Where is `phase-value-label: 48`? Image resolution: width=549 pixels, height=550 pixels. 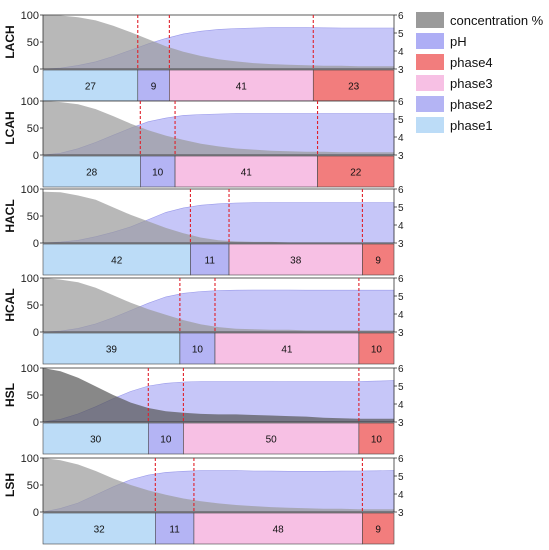 phase-value-label: 48 is located at coordinates (279, 530).